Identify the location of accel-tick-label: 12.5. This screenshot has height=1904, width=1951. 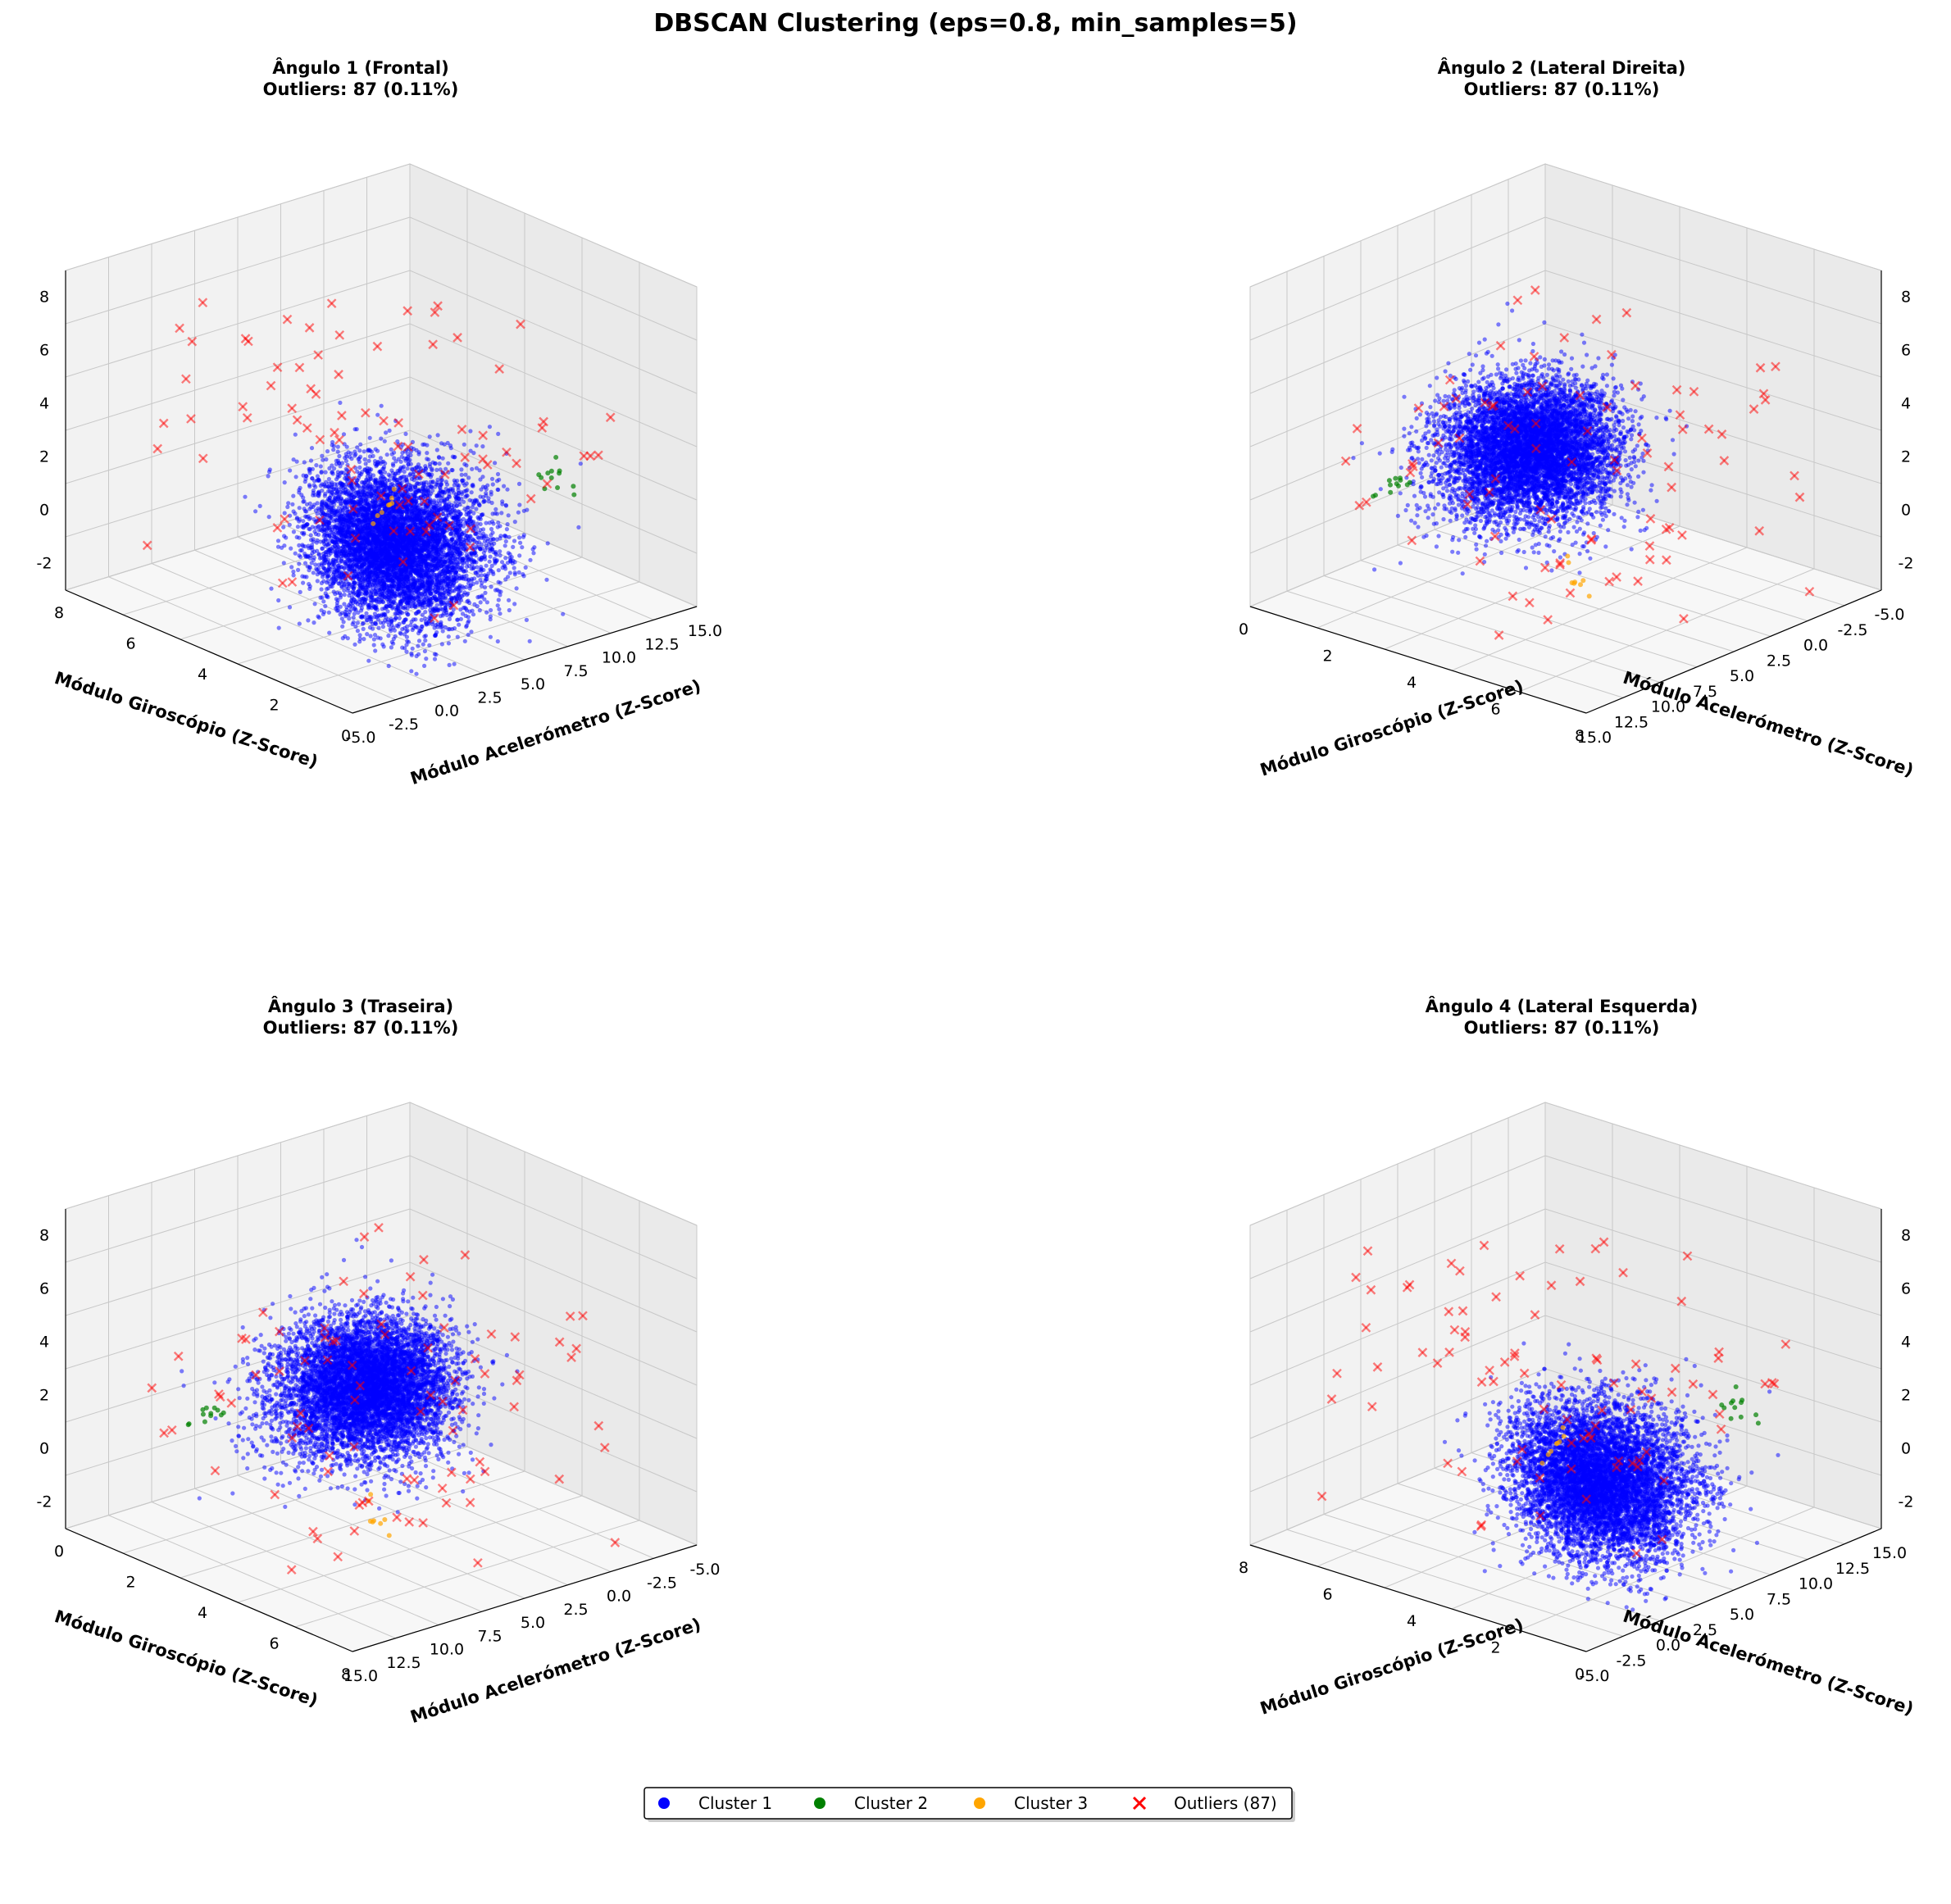
(661, 644).